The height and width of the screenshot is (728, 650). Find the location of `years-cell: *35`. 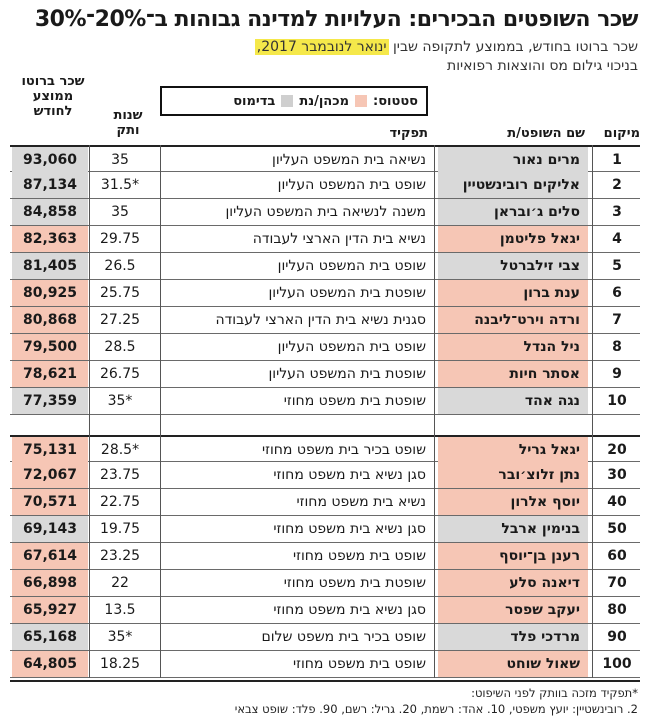

years-cell: *35 is located at coordinates (120, 401).